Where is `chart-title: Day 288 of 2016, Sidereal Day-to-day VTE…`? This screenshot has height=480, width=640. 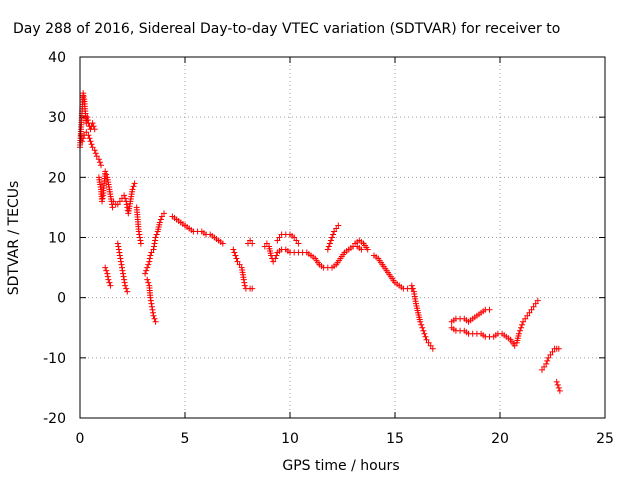 chart-title: Day 288 of 2016, Sidereal Day-to-day VTE… is located at coordinates (286, 29).